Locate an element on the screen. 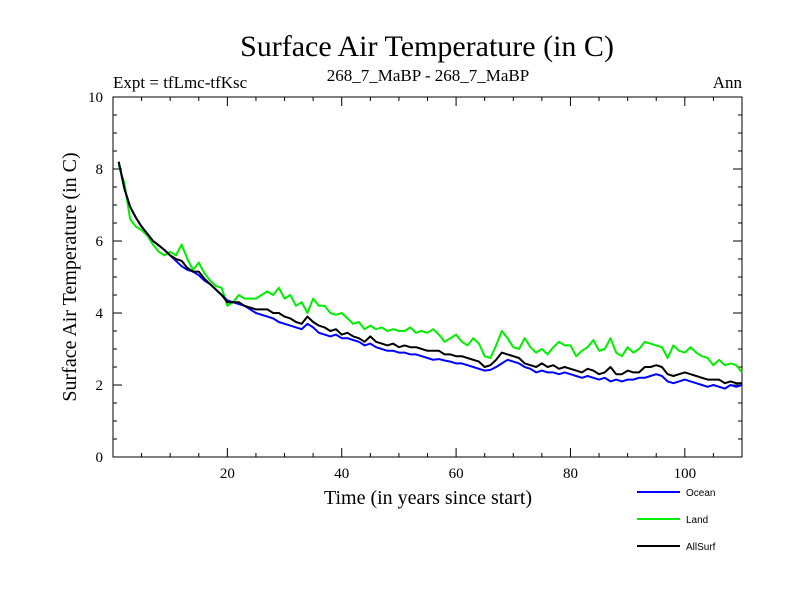 The image size is (800, 600). y-tick-label: 6 is located at coordinates (100, 242).